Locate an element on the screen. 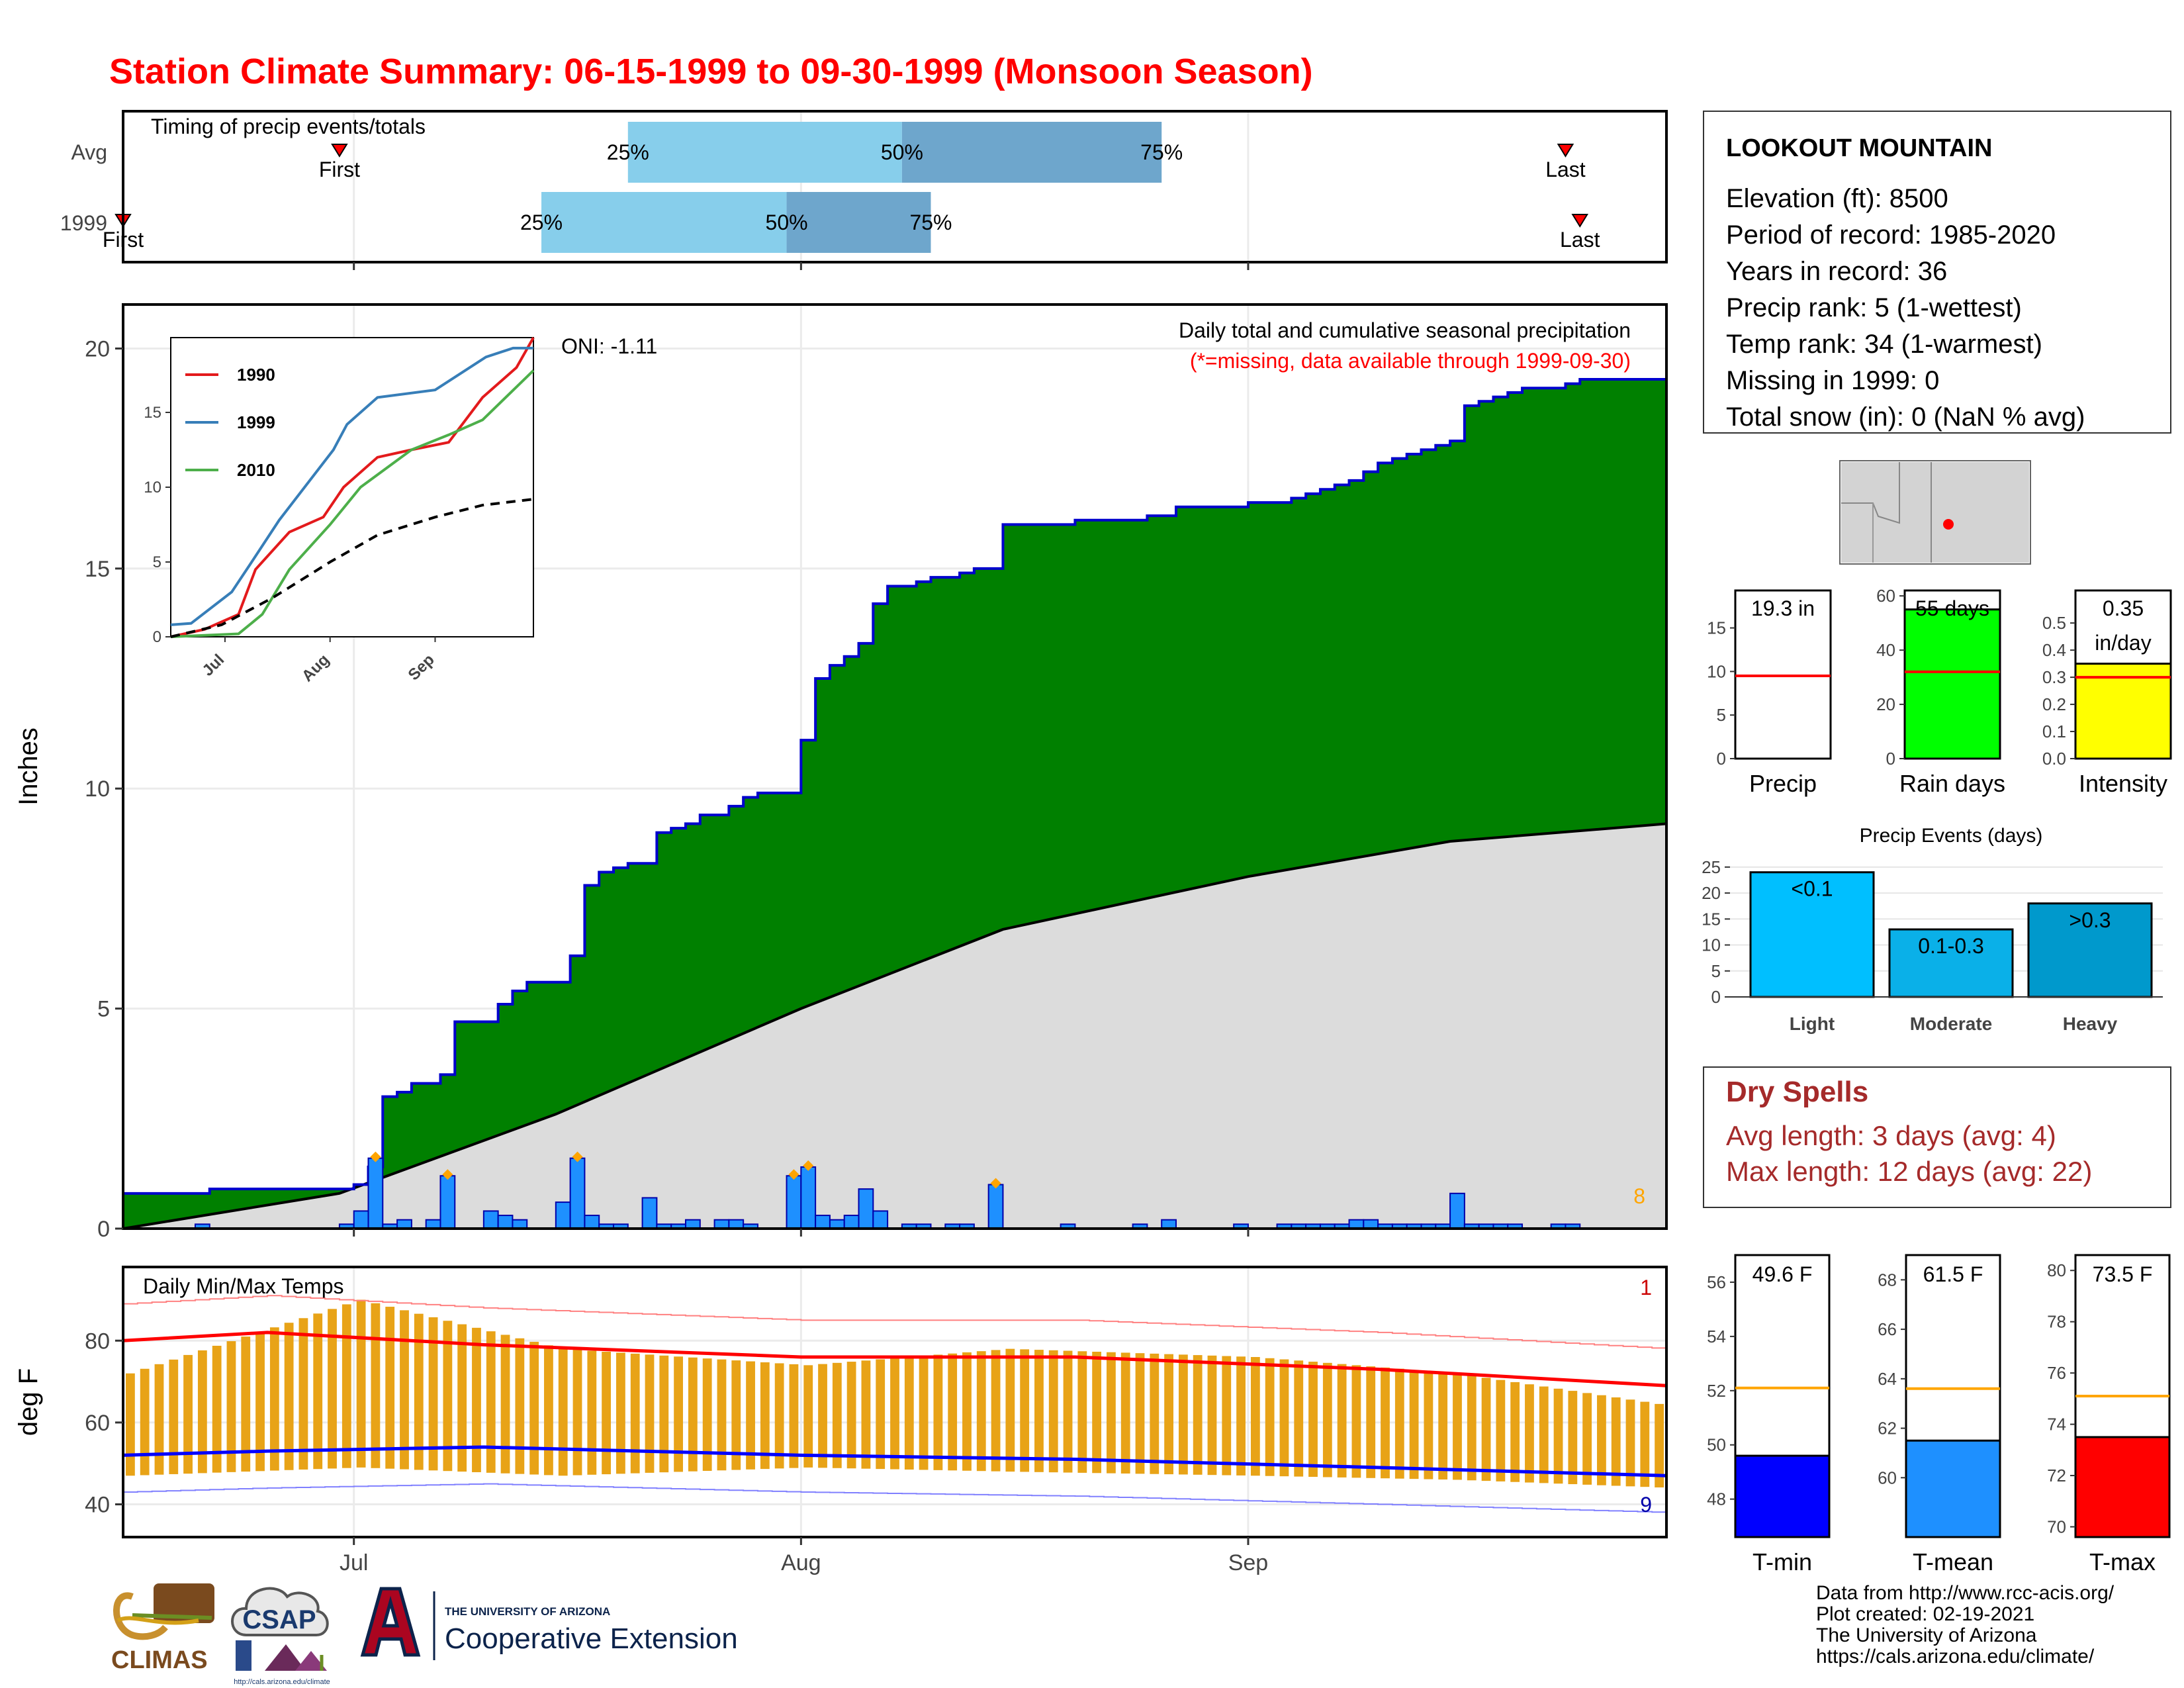 The image size is (2184, 1688). events-y-tick-label: 15 is located at coordinates (1712, 919).